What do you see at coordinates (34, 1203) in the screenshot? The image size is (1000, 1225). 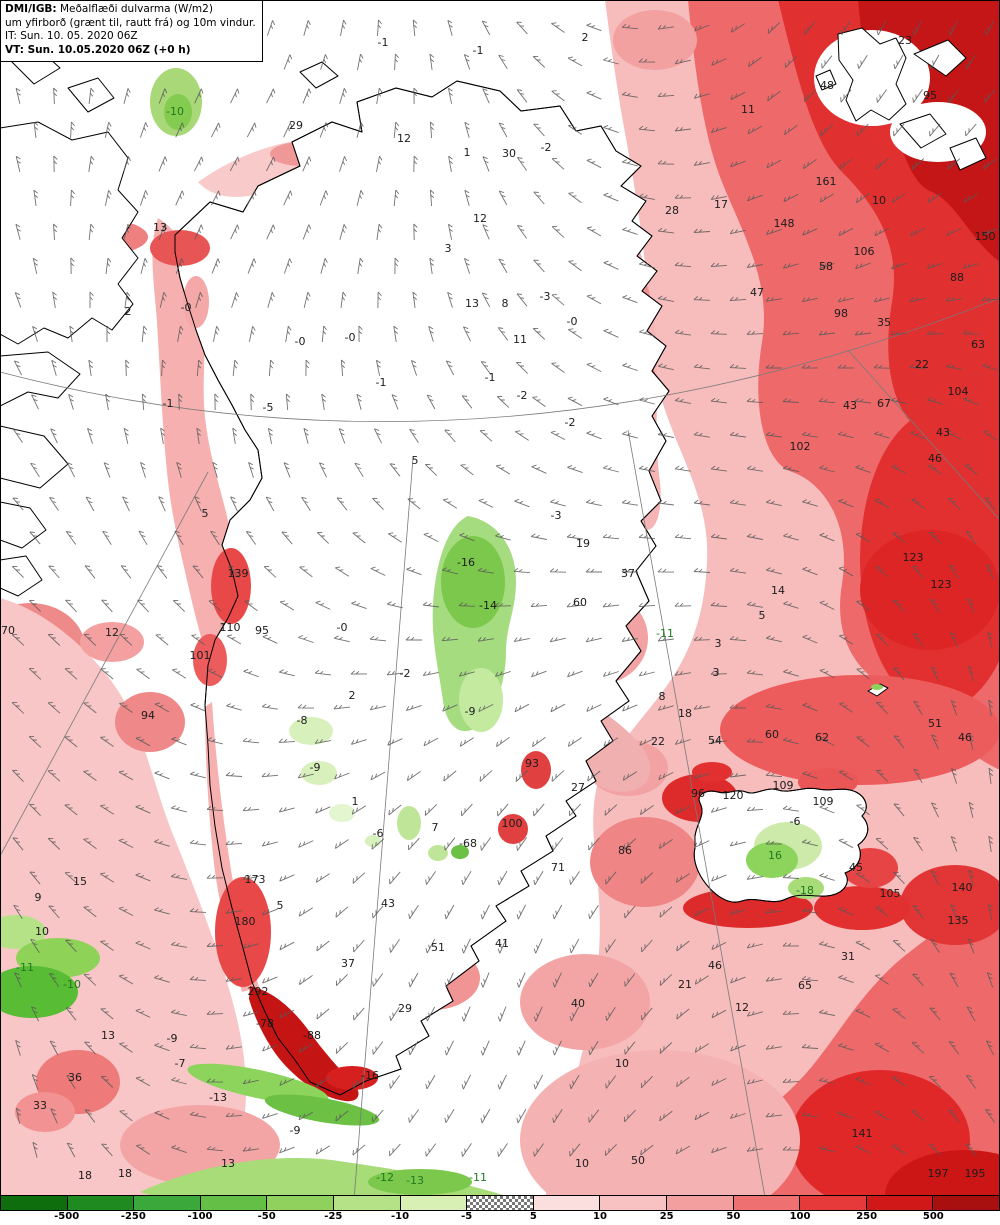 I see `legend-swatch` at bounding box center [34, 1203].